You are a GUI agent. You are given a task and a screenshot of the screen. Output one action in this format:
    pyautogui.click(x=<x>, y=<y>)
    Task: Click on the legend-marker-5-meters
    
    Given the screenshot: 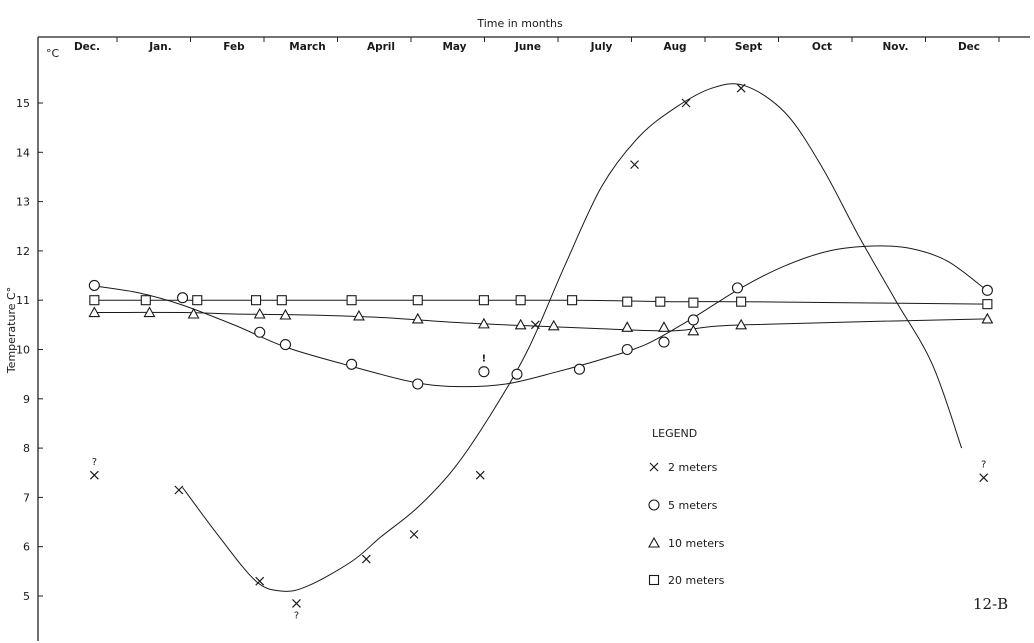 What is the action you would take?
    pyautogui.click(x=654, y=505)
    